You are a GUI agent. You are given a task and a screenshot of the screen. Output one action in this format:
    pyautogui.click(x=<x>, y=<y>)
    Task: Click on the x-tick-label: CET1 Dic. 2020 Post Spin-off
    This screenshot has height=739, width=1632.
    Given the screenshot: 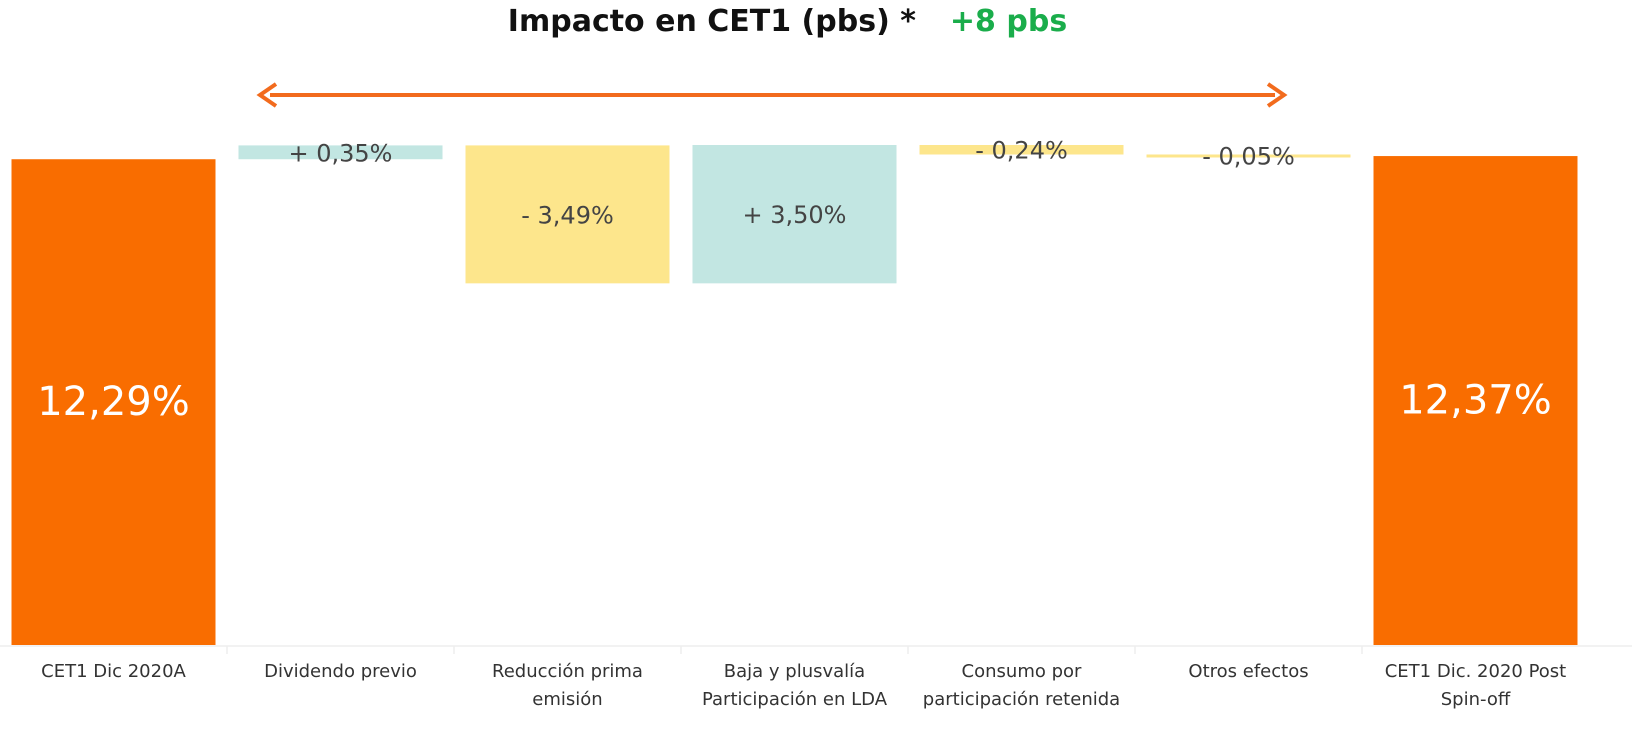 What is the action you would take?
    pyautogui.click(x=1475, y=685)
    